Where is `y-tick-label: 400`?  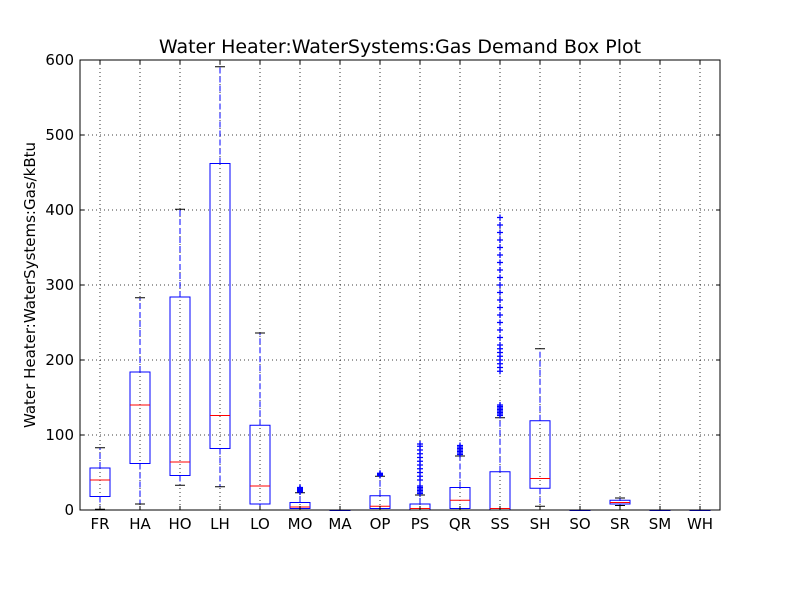 y-tick-label: 400 is located at coordinates (59, 210).